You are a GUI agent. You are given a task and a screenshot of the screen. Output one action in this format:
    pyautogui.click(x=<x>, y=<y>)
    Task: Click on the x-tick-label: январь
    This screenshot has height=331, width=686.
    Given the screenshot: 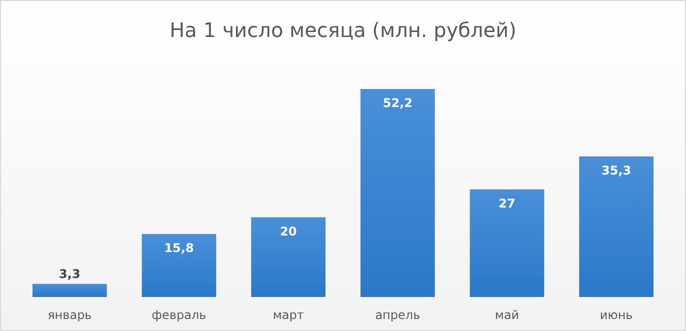 What is the action you would take?
    pyautogui.click(x=70, y=315)
    